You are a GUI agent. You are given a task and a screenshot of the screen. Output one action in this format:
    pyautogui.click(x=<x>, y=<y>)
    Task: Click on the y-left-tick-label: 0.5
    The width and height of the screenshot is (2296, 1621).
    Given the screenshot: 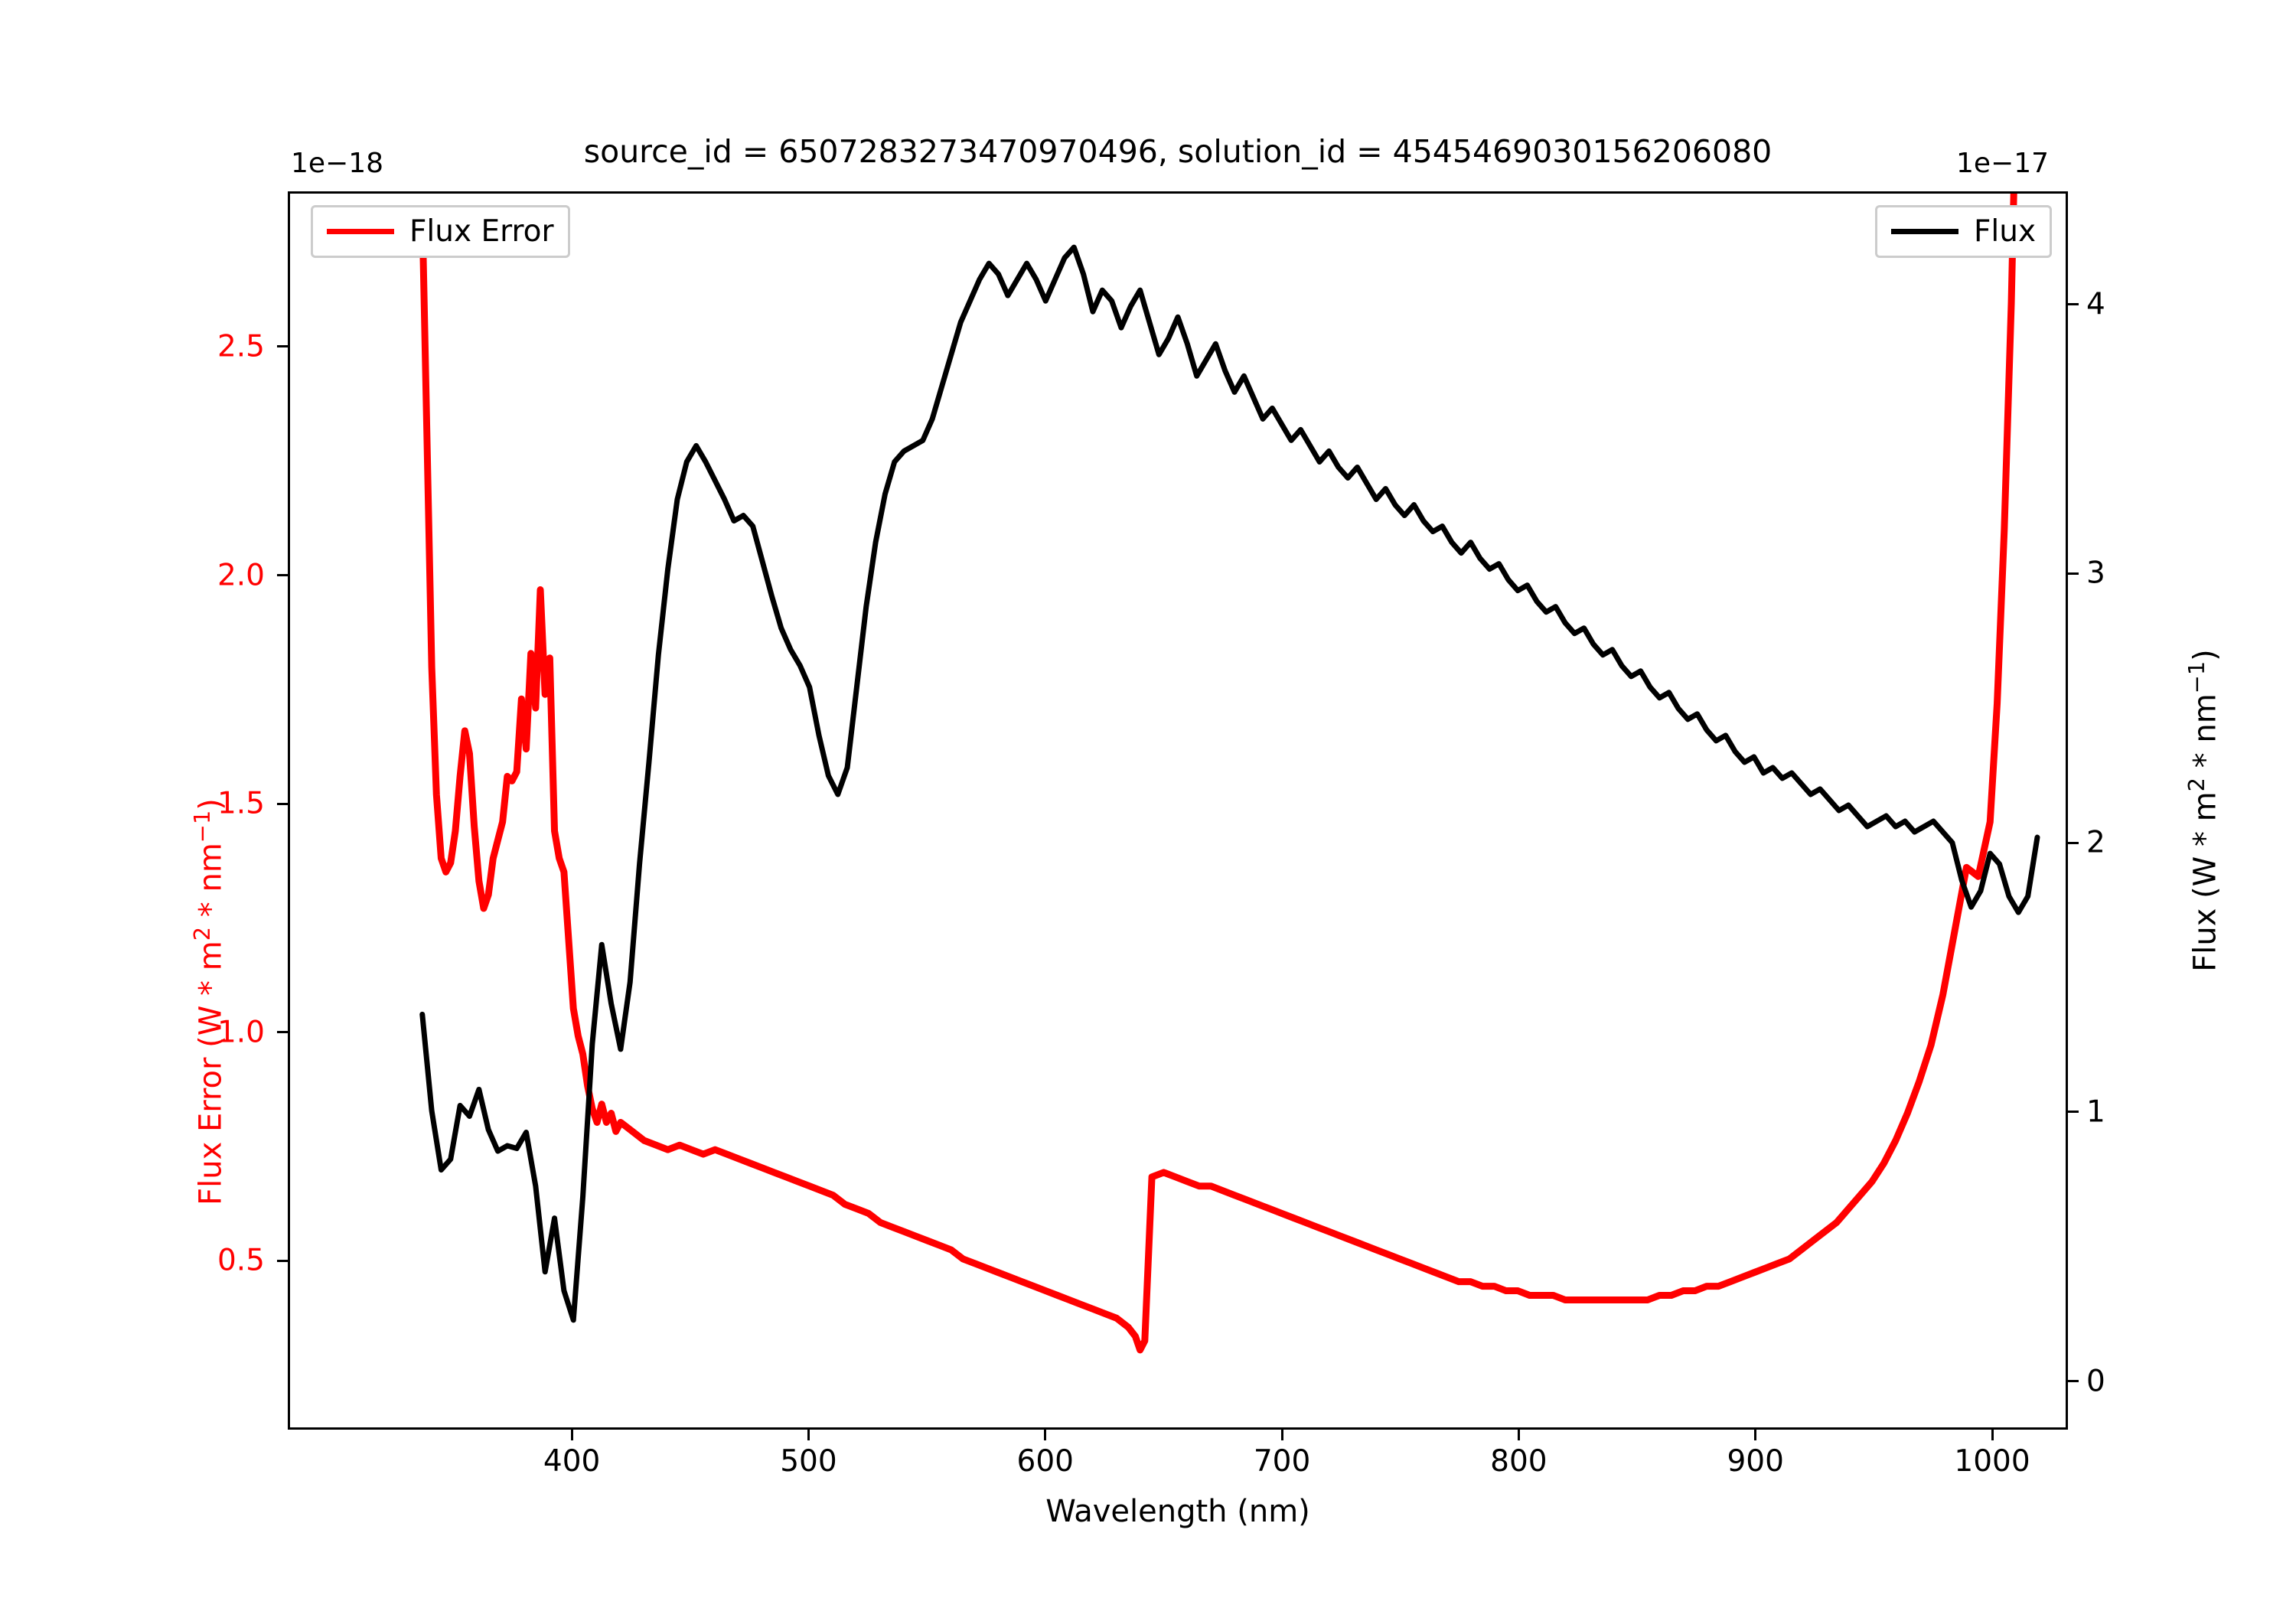 What is the action you would take?
    pyautogui.click(x=241, y=1260)
    